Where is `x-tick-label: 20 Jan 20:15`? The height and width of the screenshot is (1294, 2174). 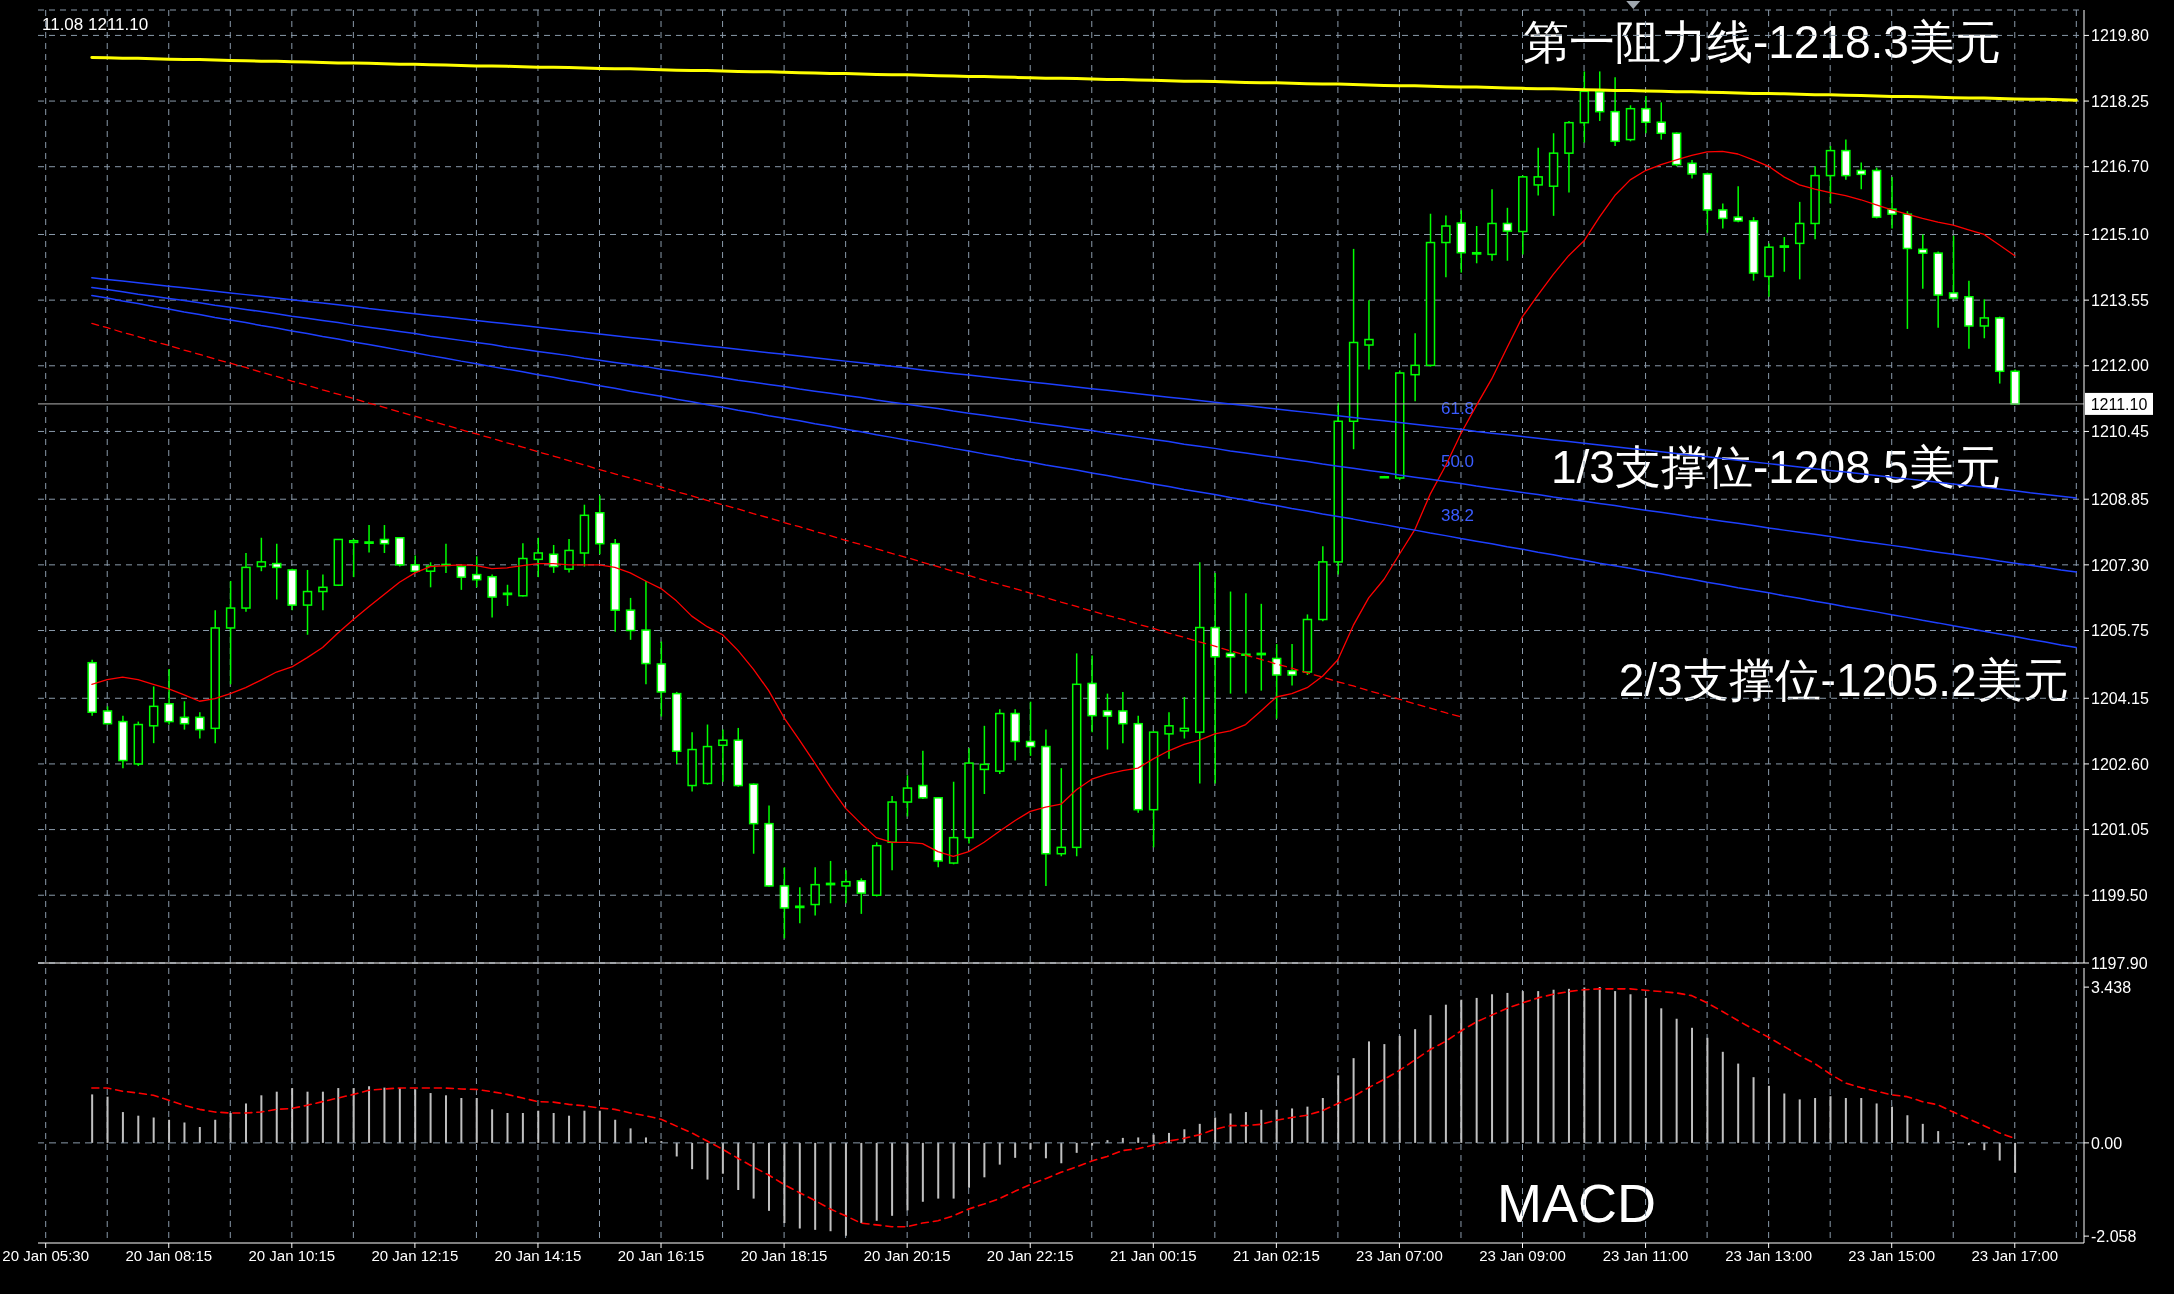
x-tick-label: 20 Jan 20:15 is located at coordinates (907, 1255).